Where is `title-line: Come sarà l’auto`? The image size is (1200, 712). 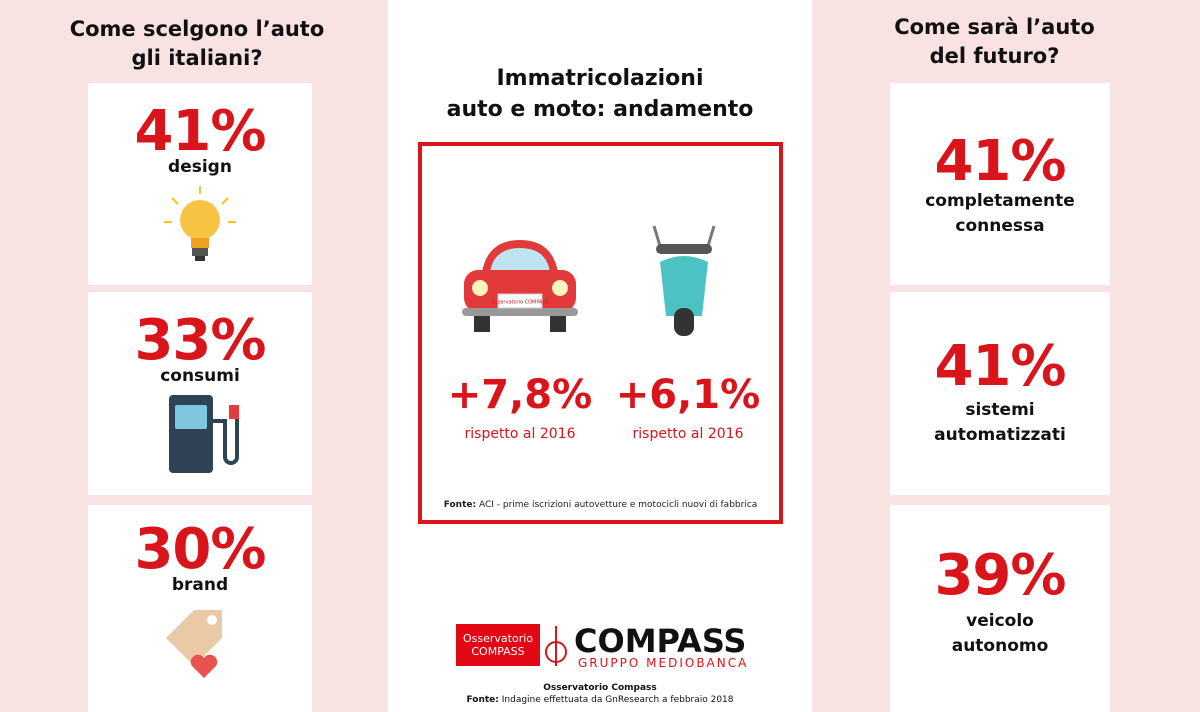
title-line: Come sarà l’auto is located at coordinates (994, 27).